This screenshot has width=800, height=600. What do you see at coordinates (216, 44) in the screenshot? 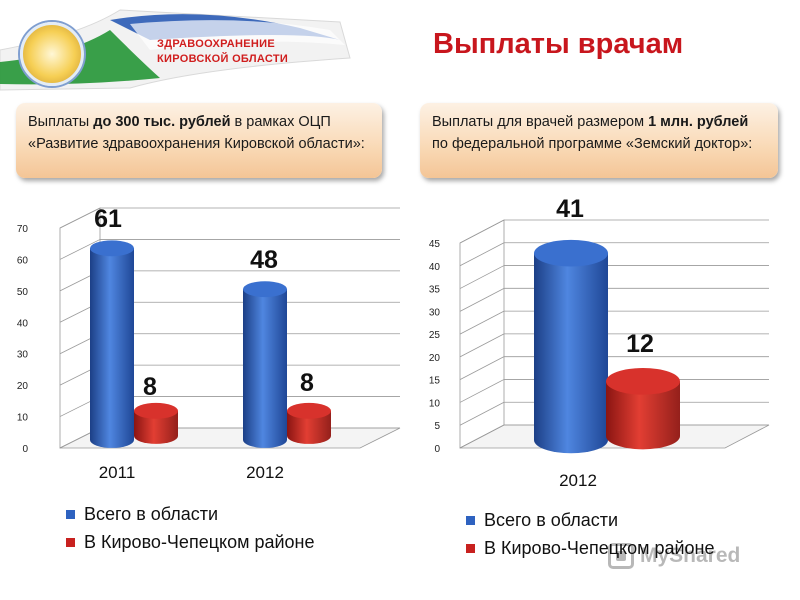
I see `org-name-line1: ЗДРАВООХРАНЕНИЕ` at bounding box center [216, 44].